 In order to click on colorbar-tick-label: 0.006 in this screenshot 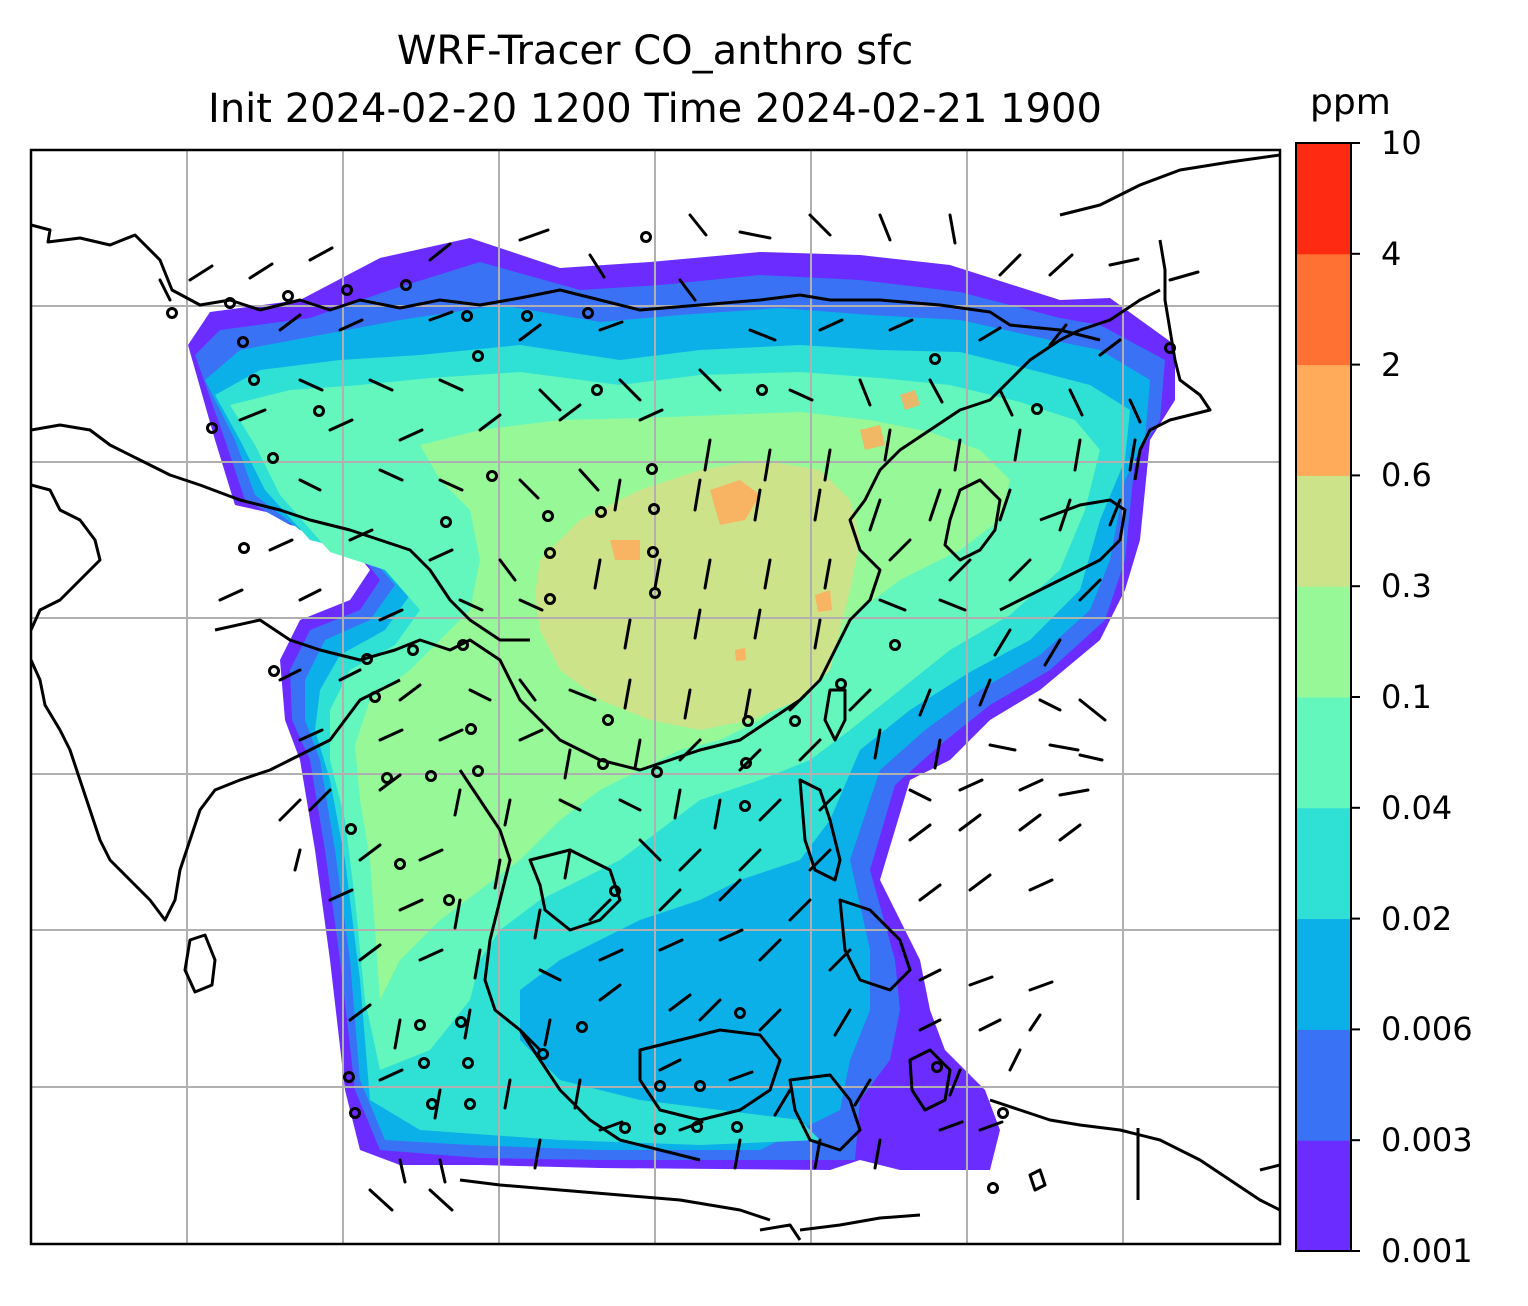, I will do `click(1427, 1029)`.